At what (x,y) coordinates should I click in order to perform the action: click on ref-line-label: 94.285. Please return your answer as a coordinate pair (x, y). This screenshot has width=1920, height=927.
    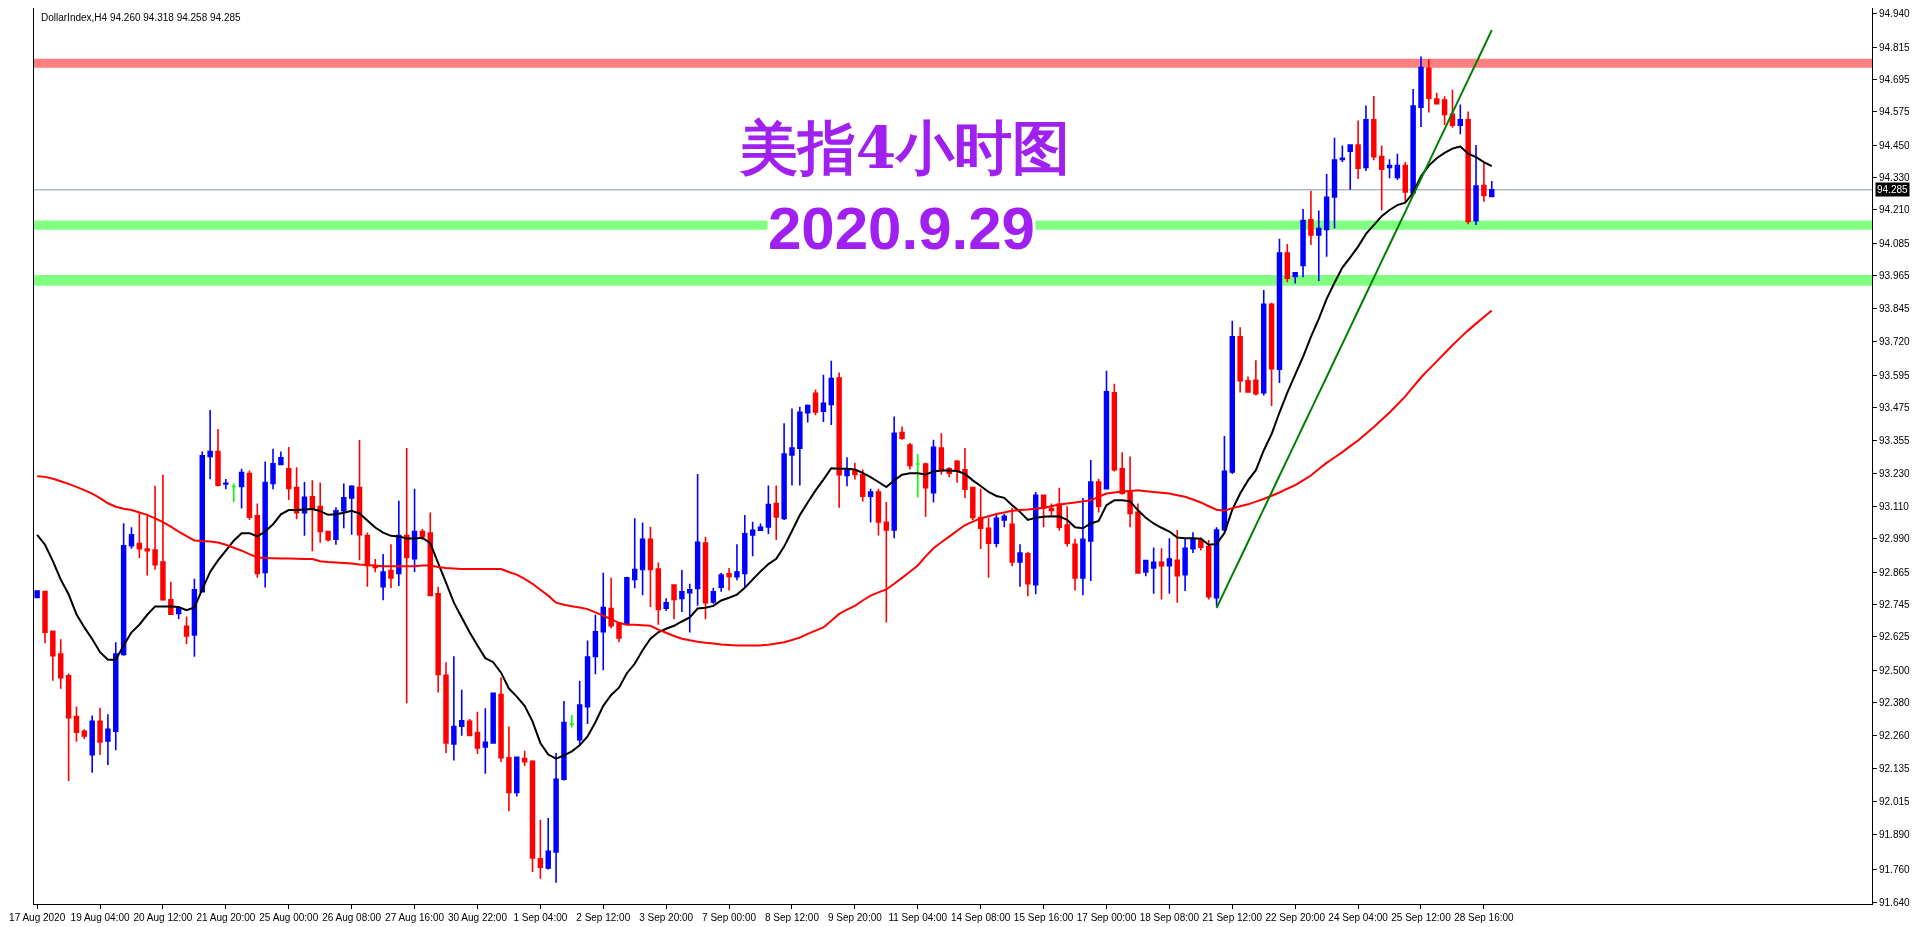
    Looking at the image, I should click on (1893, 189).